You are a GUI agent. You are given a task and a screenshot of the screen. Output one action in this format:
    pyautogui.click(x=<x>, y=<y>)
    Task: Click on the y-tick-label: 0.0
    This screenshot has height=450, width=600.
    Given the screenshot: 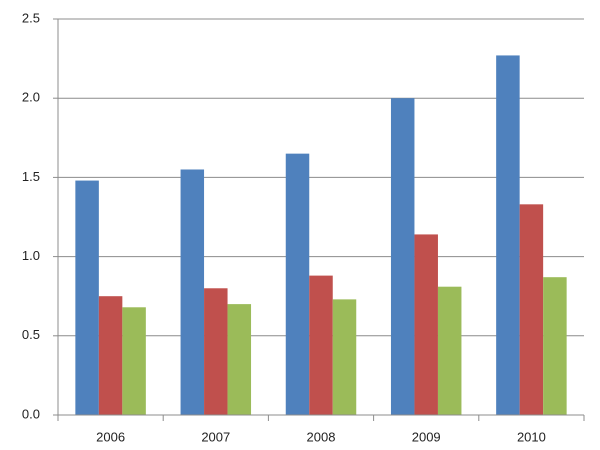 What is the action you would take?
    pyautogui.click(x=31, y=413)
    